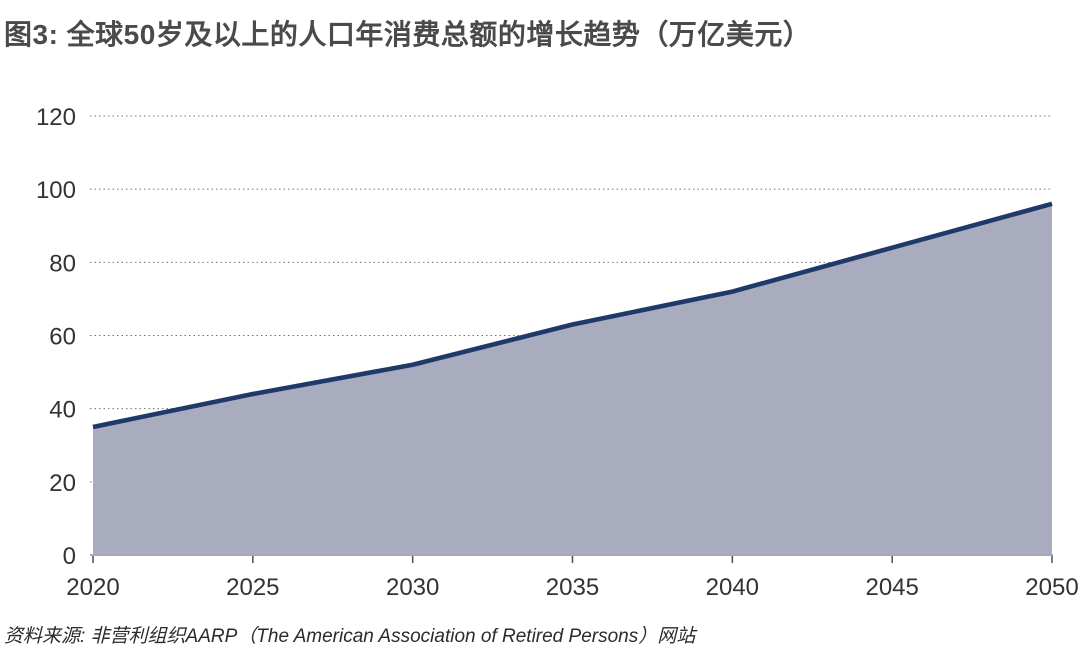 The height and width of the screenshot is (669, 1080). I want to click on y-axis-label: 100, so click(56, 190).